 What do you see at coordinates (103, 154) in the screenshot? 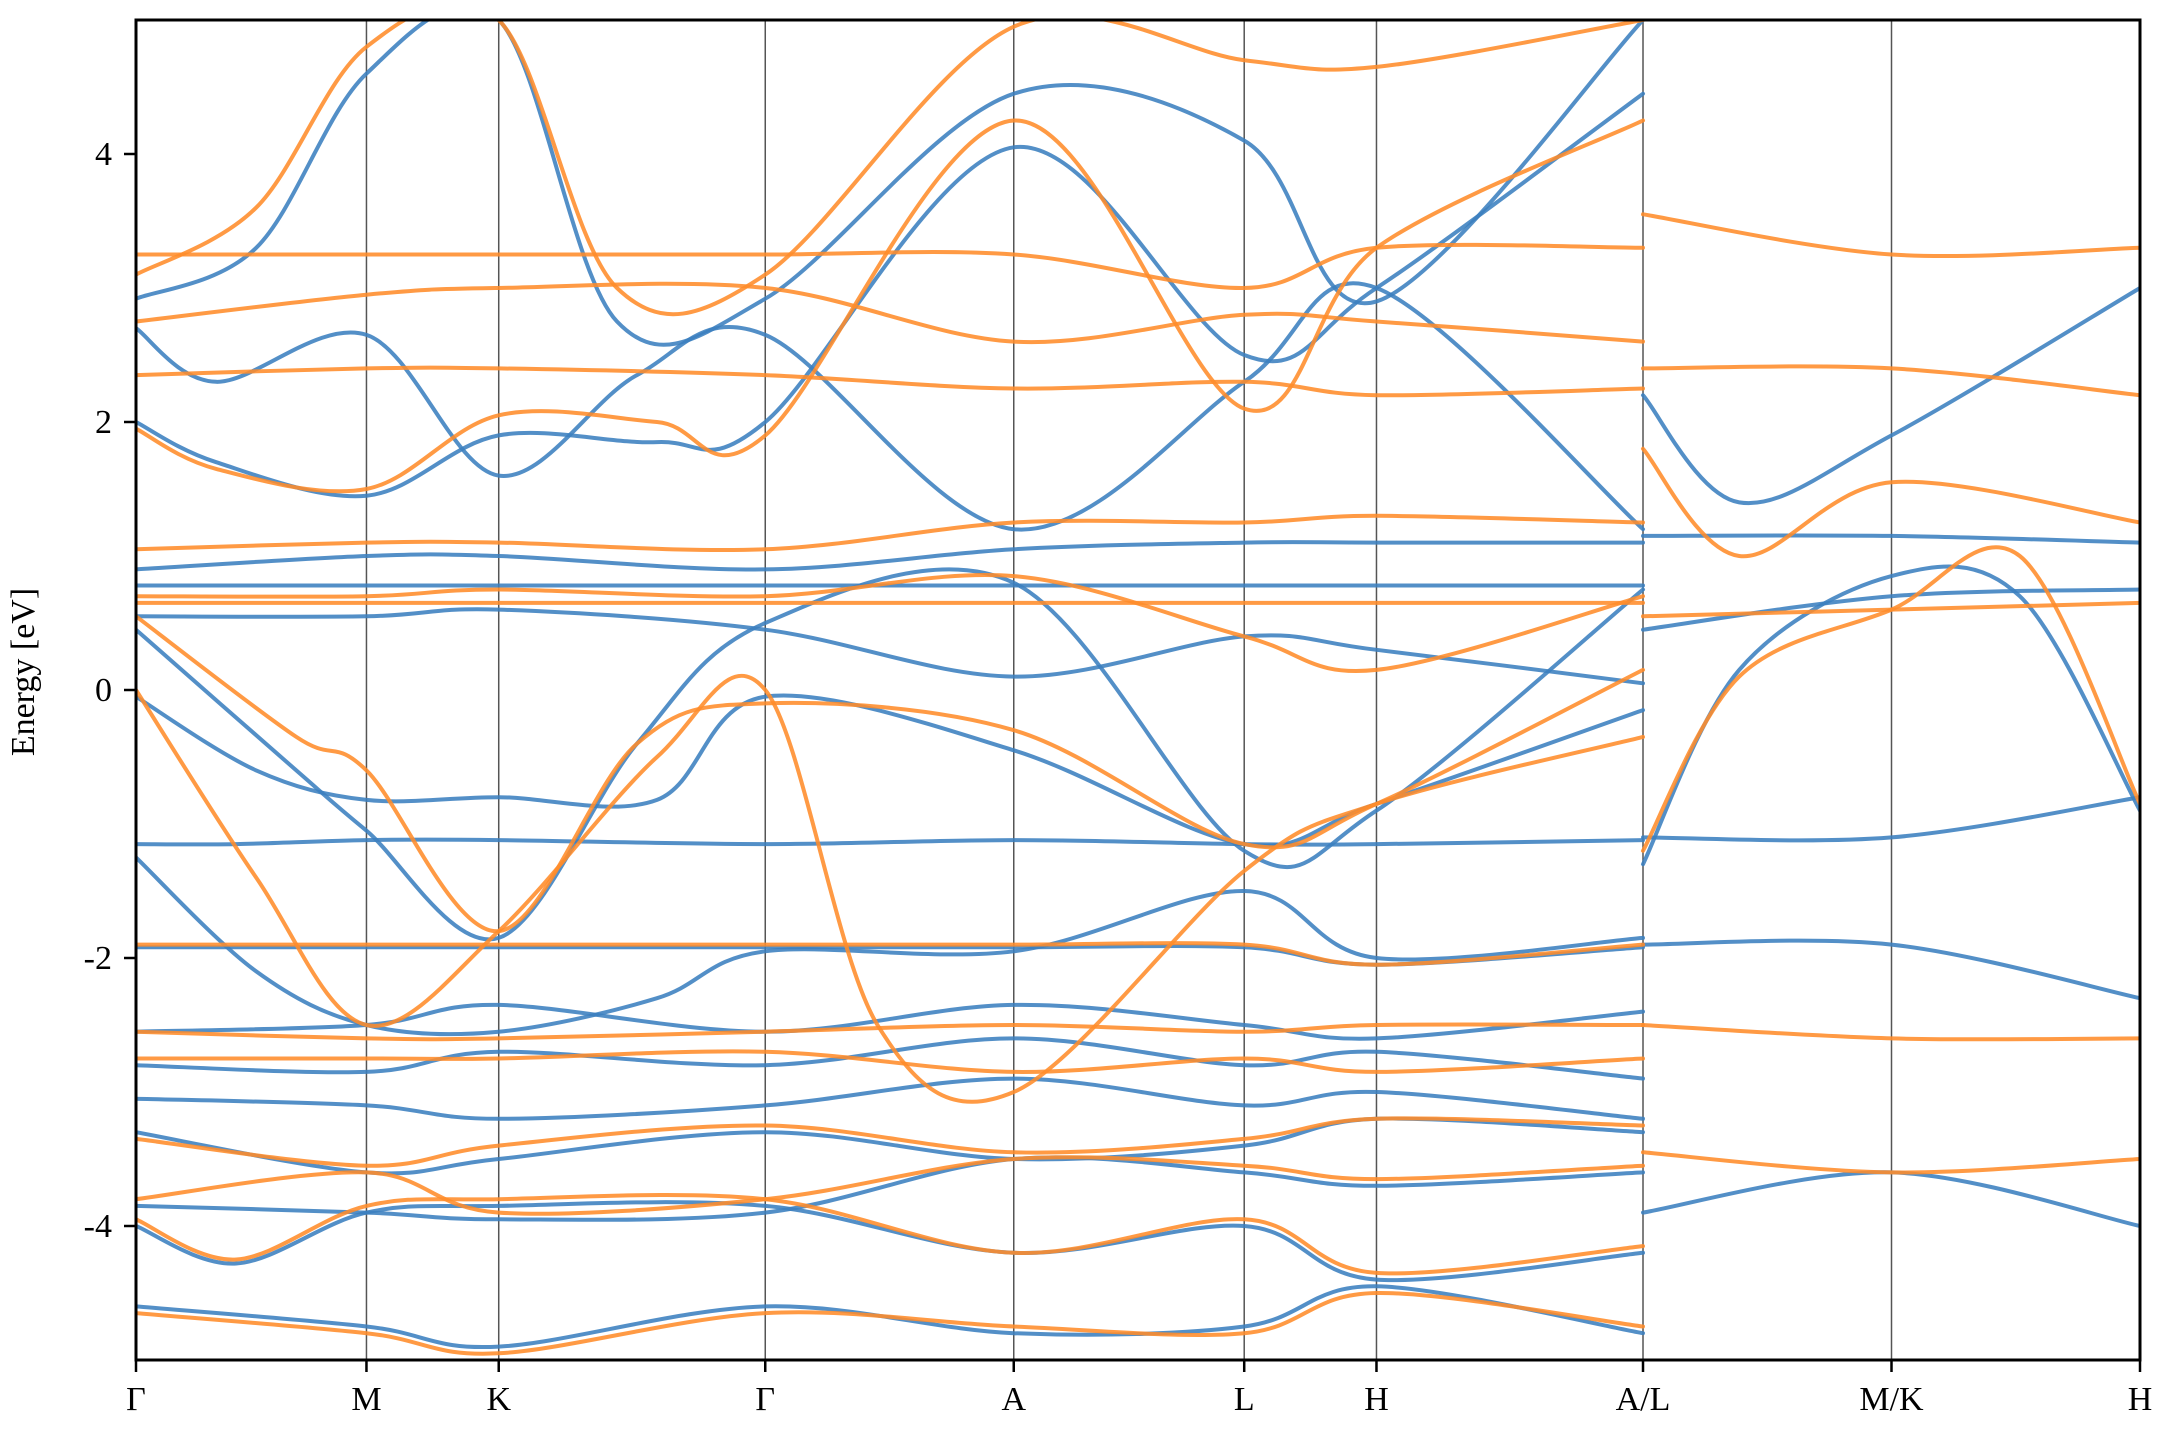
I see `y-tick-label: 4` at bounding box center [103, 154].